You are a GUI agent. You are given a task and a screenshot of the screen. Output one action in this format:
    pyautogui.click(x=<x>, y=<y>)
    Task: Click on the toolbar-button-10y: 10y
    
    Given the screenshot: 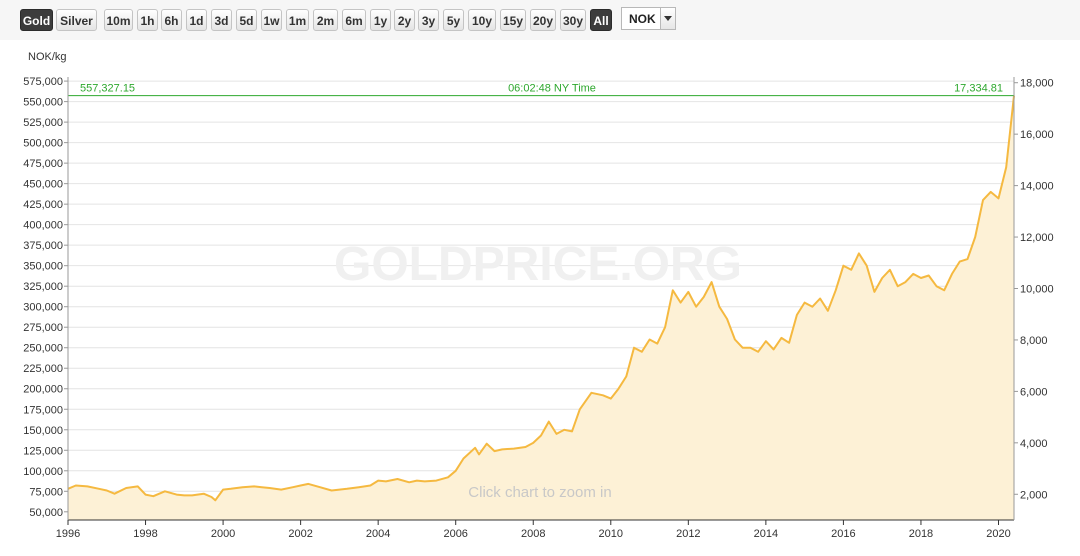 What is the action you would take?
    pyautogui.click(x=482, y=20)
    